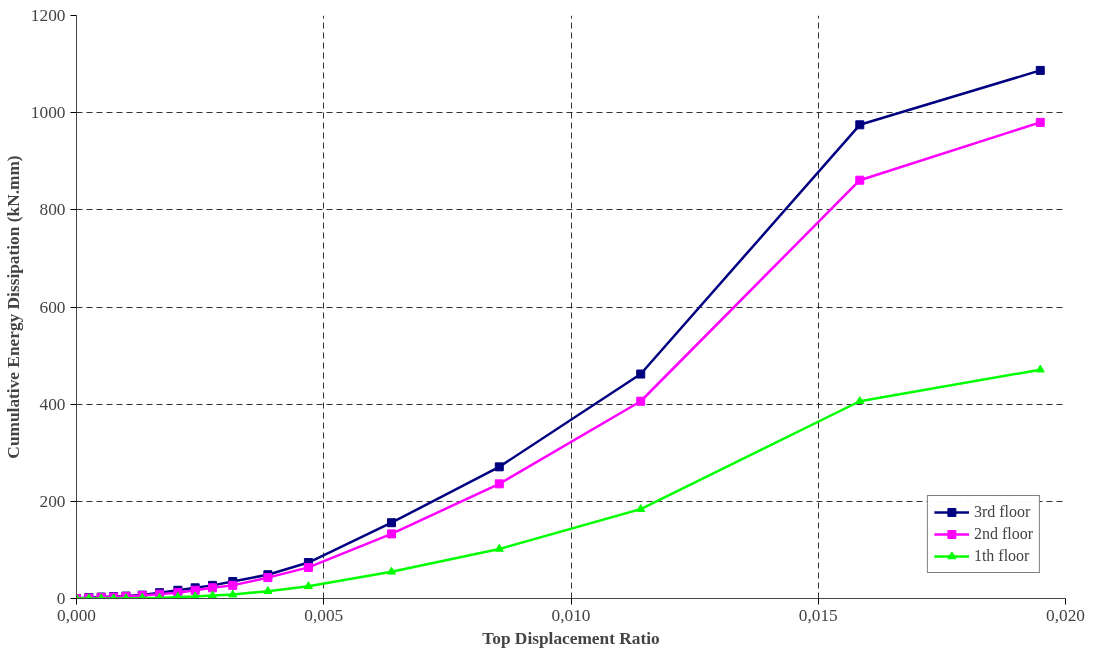 The width and height of the screenshot is (1106, 655). Describe the element at coordinates (48, 15) in the screenshot. I see `y-tick-label: 1200` at that location.